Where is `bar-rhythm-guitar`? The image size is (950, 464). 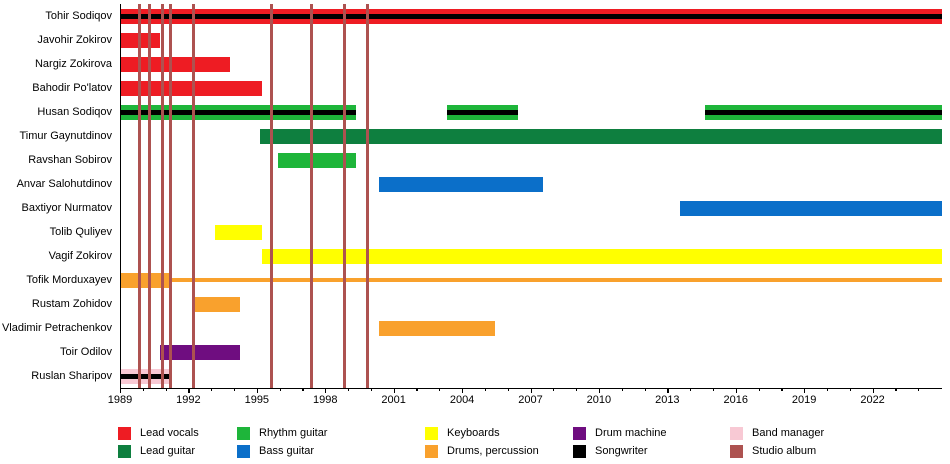
bar-rhythm-guitar is located at coordinates (317, 160).